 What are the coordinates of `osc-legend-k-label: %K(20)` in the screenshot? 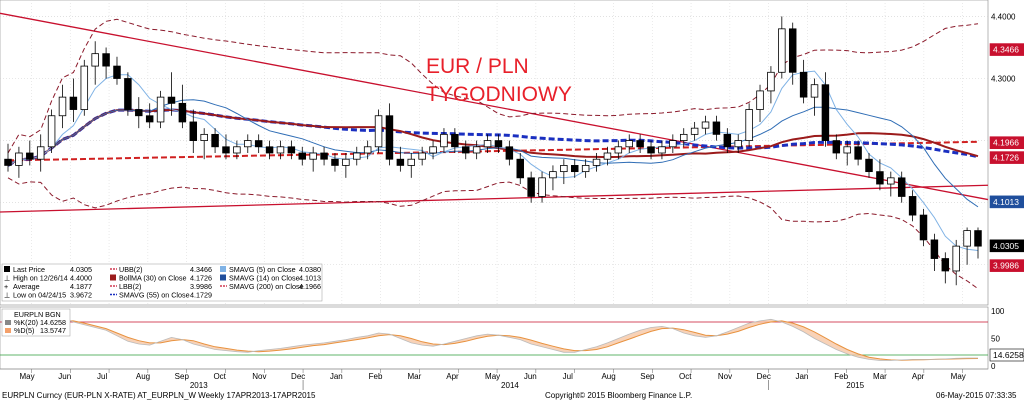 It's located at (26, 322).